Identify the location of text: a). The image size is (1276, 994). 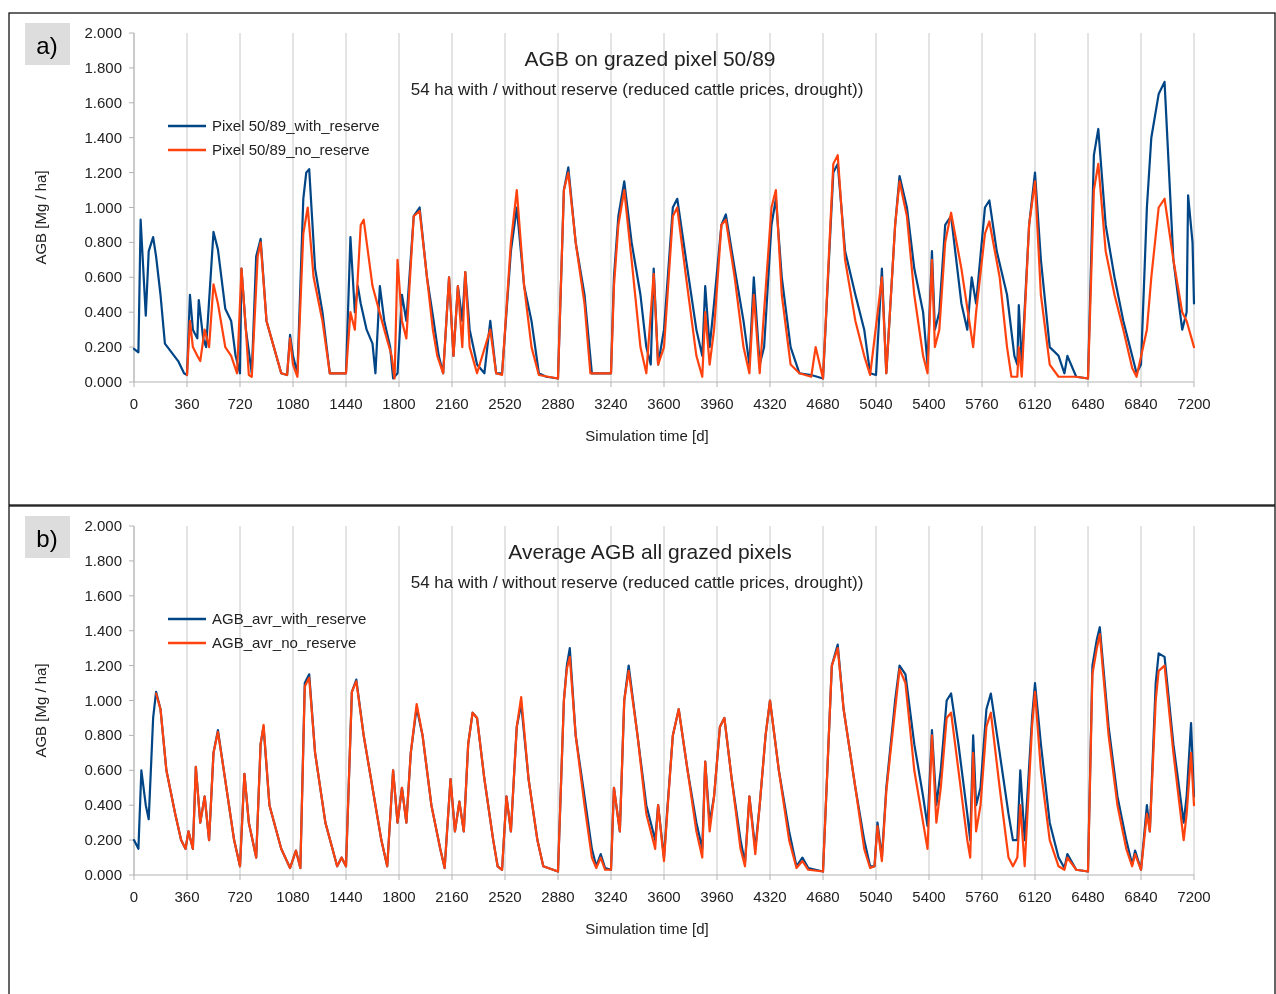
(47, 45).